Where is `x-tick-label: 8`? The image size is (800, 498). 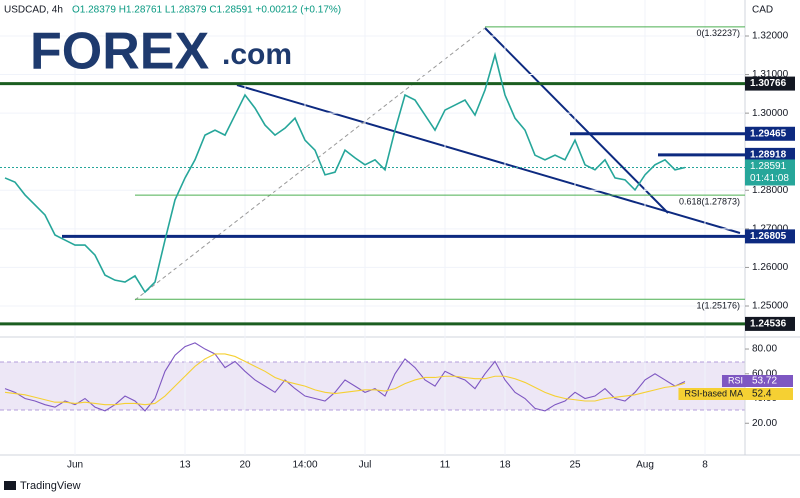 x-tick-label: 8 is located at coordinates (705, 465).